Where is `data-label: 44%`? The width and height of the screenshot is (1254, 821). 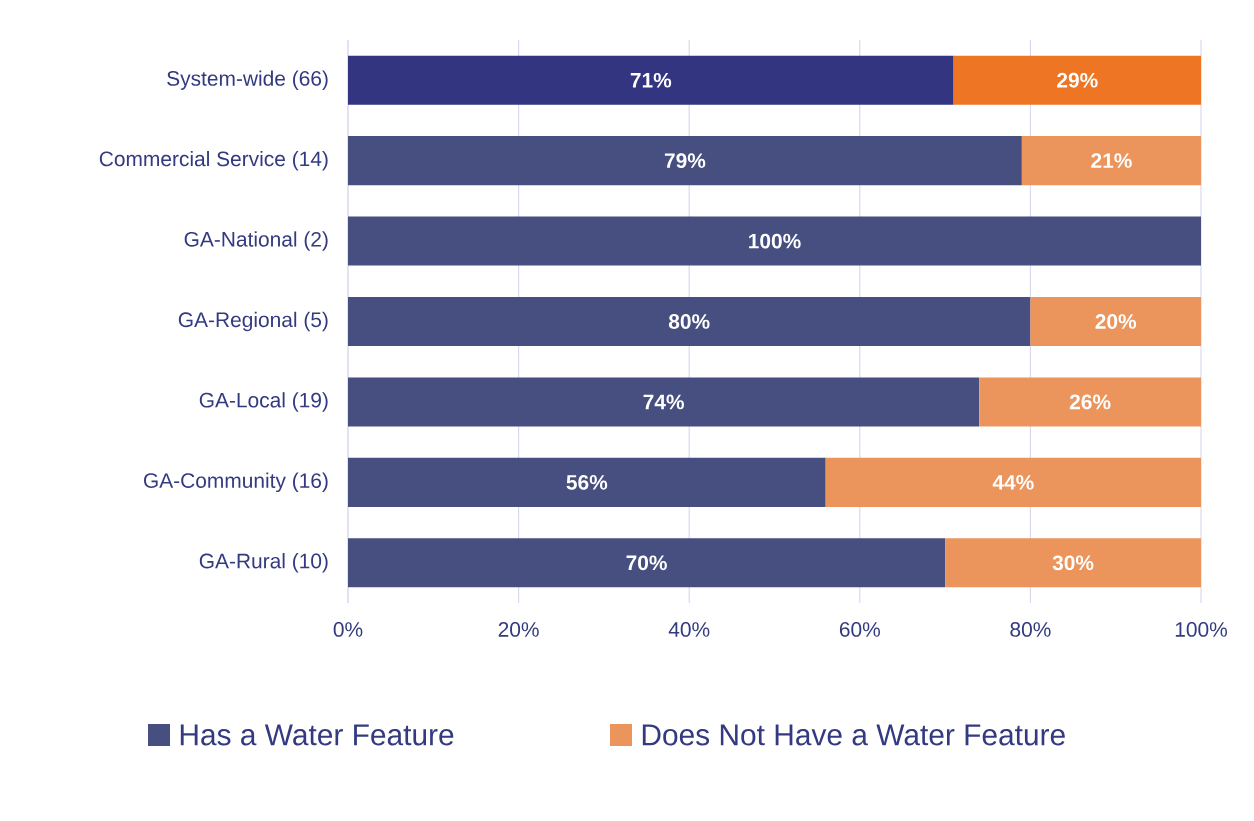 data-label: 44% is located at coordinates (1013, 482).